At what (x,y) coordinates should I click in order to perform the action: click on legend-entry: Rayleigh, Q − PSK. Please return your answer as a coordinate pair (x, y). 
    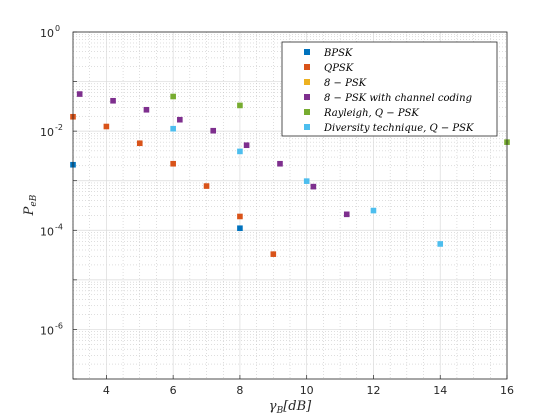
    Looking at the image, I should click on (371, 113).